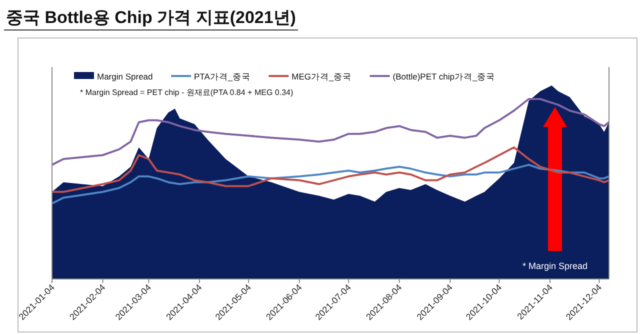 The height and width of the screenshot is (334, 640). What do you see at coordinates (444, 77) in the screenshot?
I see `legend-label: (Bottle)PET chip가격_중국` at bounding box center [444, 77].